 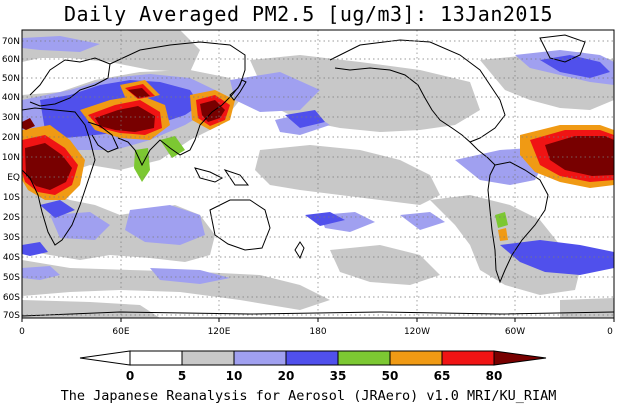 I want to click on lat-label: 70S, so click(x=11, y=316).